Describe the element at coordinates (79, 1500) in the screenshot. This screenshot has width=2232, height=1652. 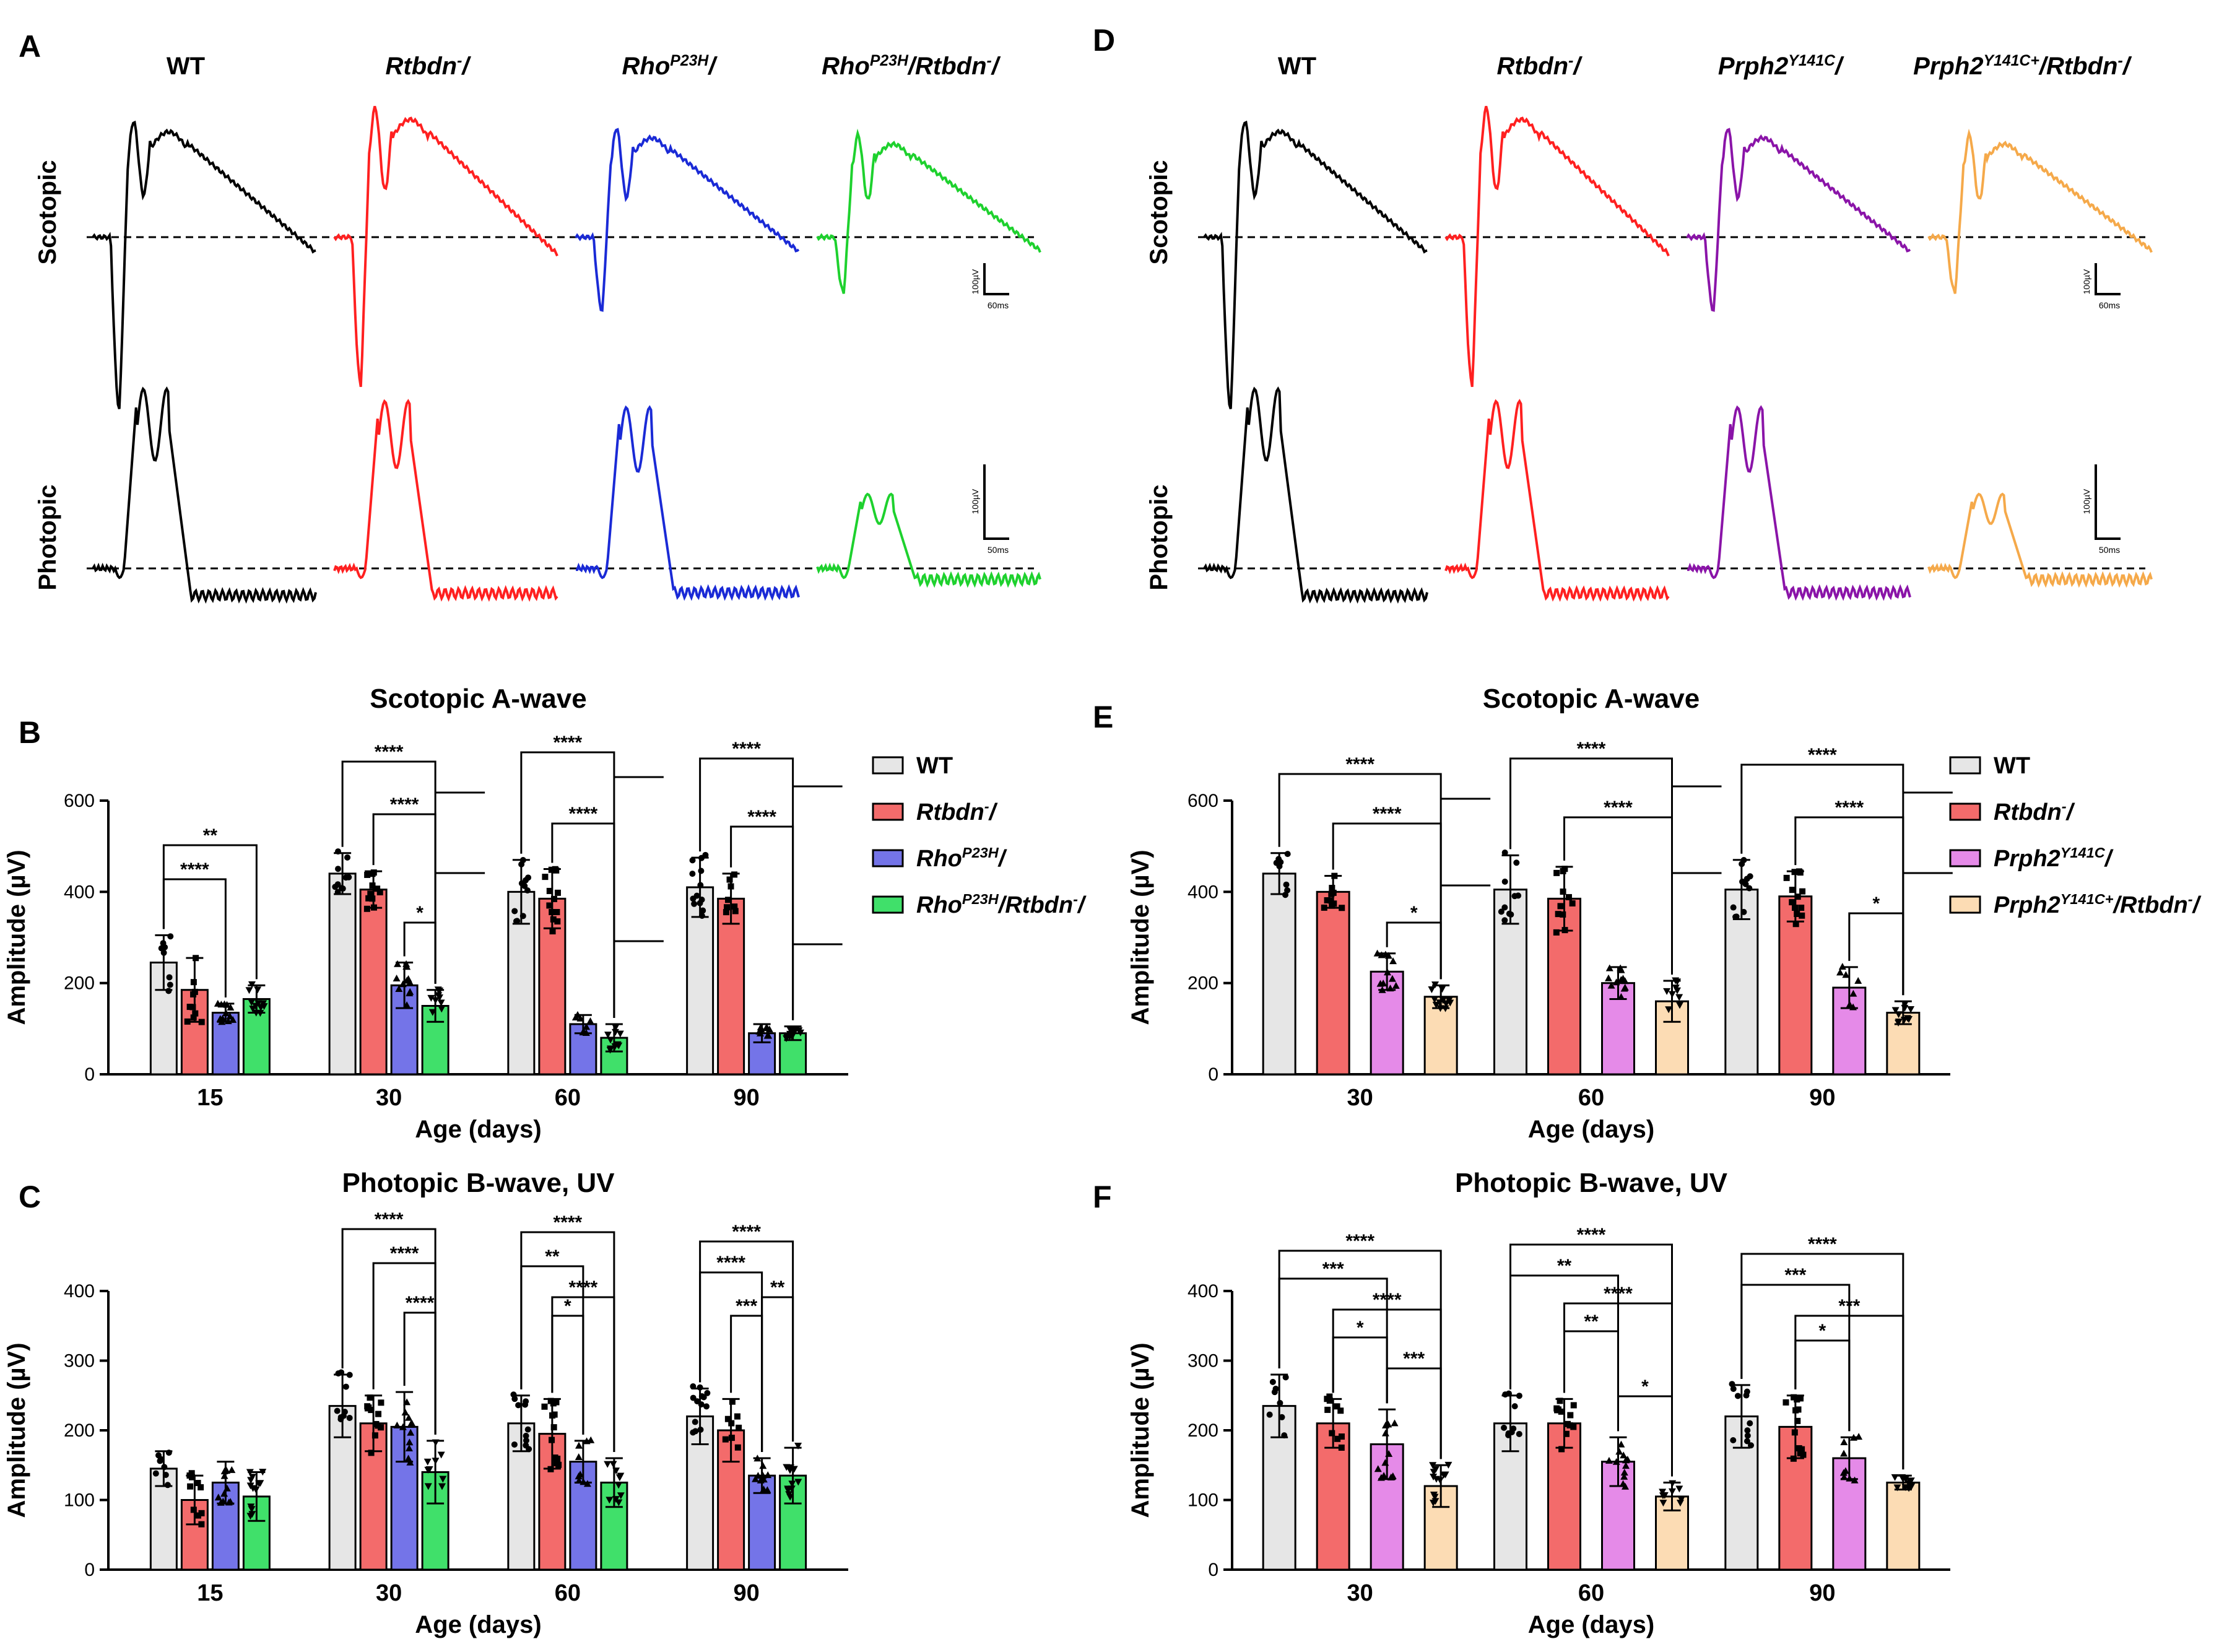
I see `y-tick-label: 100` at that location.